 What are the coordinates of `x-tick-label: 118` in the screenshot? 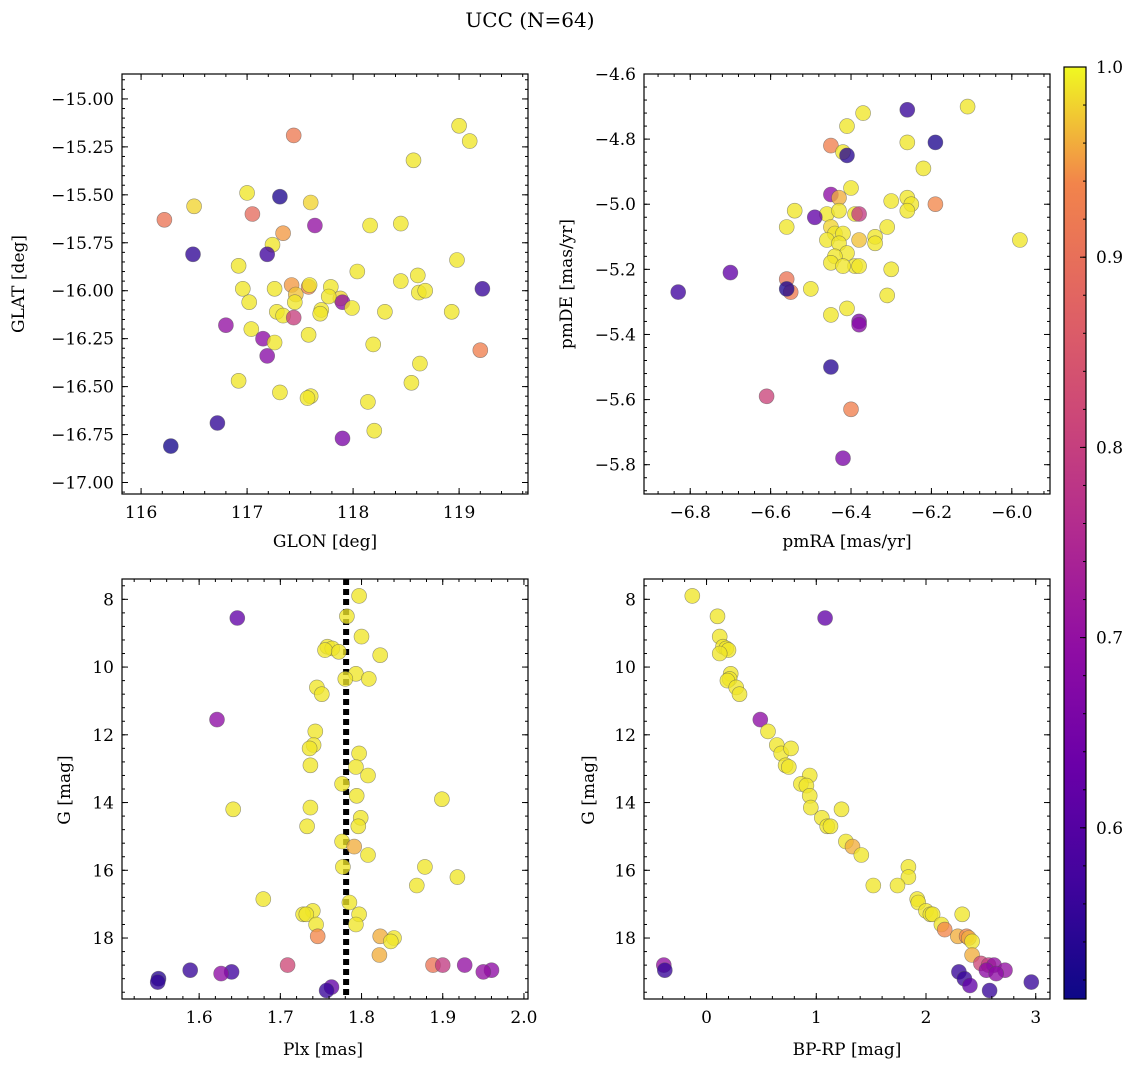 It's located at (353, 513).